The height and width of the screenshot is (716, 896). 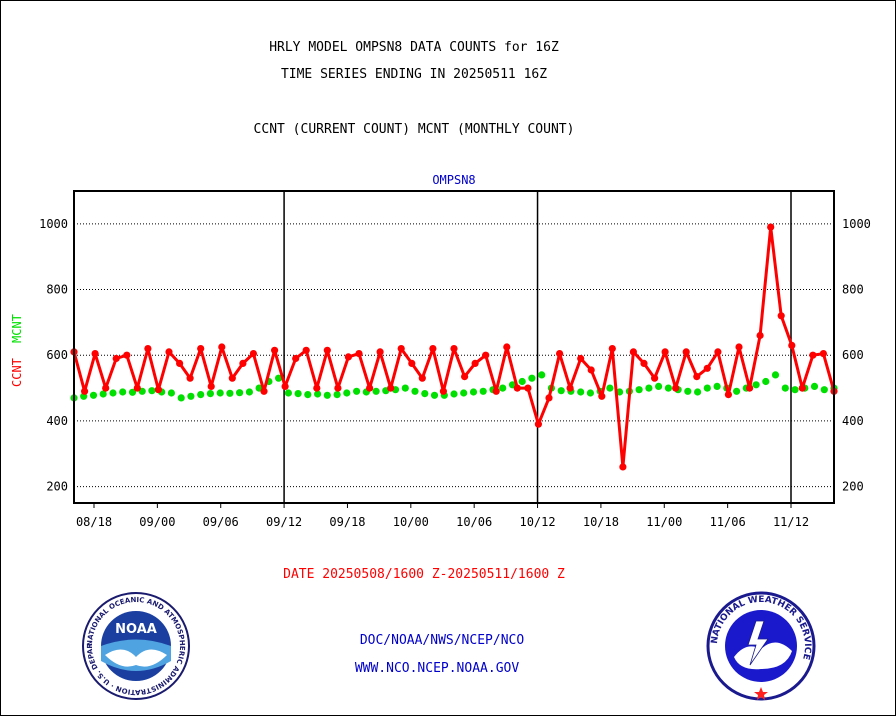 I want to click on x-tick-label: 09/06, so click(x=221, y=522).